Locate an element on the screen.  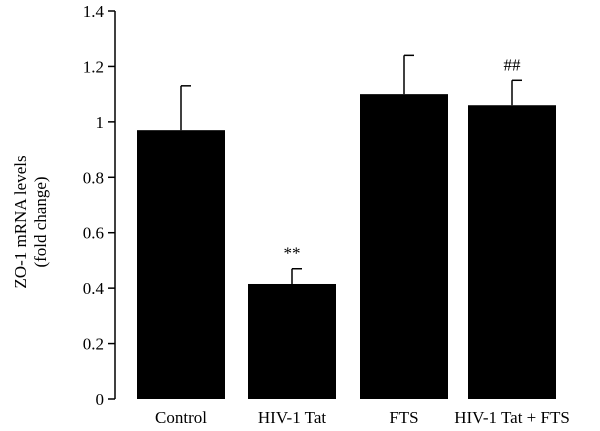
y-axis: 0 0.2 0.4 0.6 0.8 1 1.2 1.4 is located at coordinates (99, 205).